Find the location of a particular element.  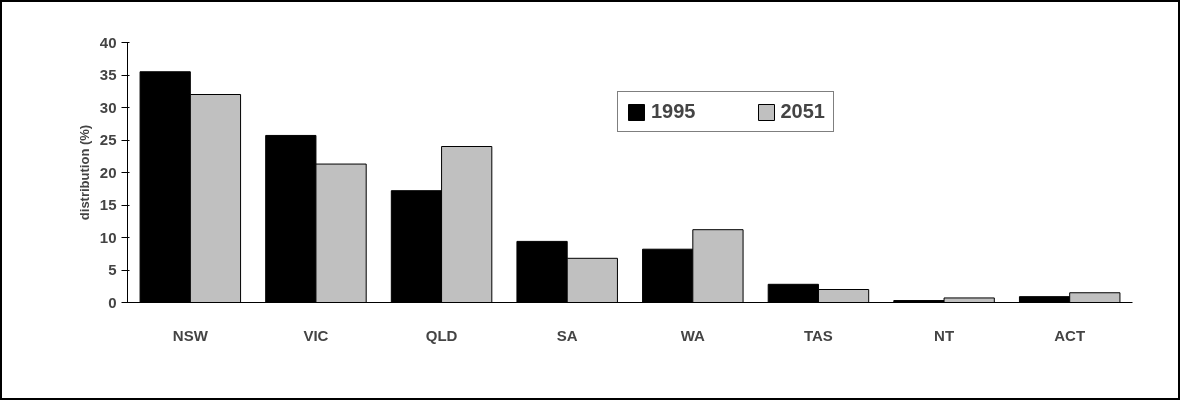

x-tick-label: SA is located at coordinates (567, 335).